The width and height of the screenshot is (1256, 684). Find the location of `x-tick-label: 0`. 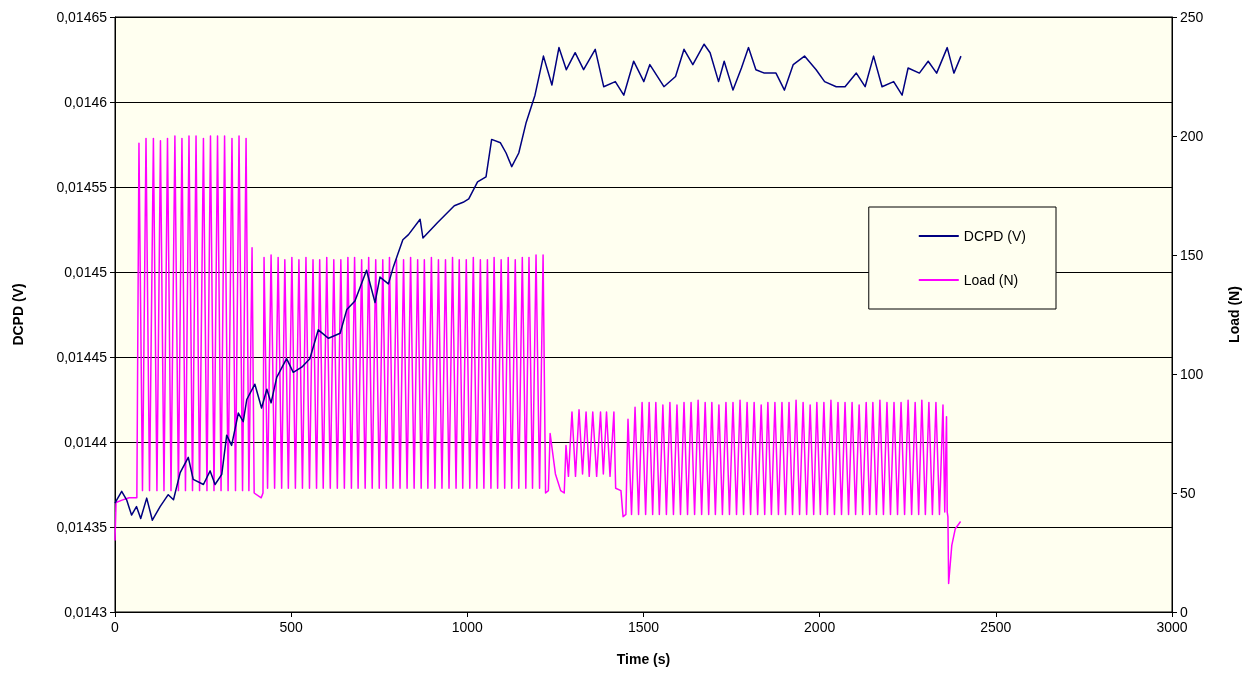

x-tick-label: 0 is located at coordinates (115, 627).